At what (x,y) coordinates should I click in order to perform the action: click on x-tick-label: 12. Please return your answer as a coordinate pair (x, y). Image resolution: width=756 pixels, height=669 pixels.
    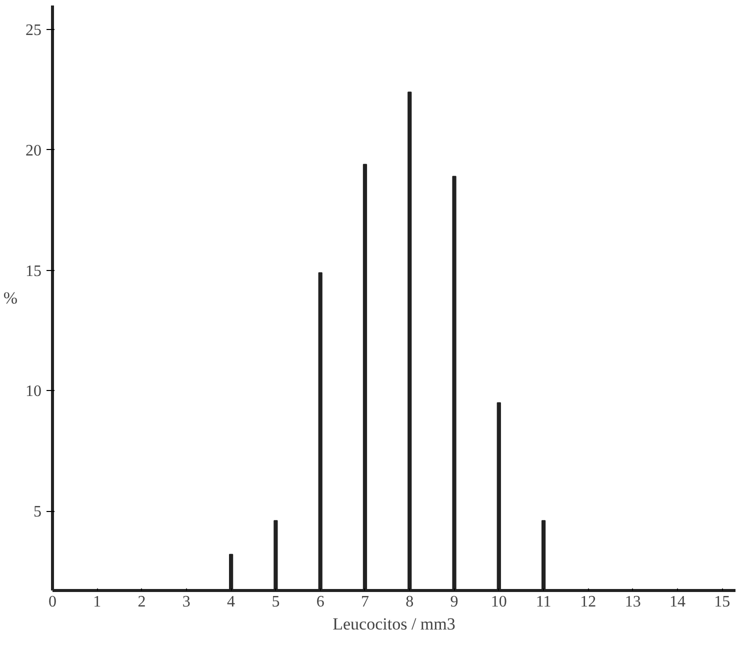
    Looking at the image, I should click on (588, 602).